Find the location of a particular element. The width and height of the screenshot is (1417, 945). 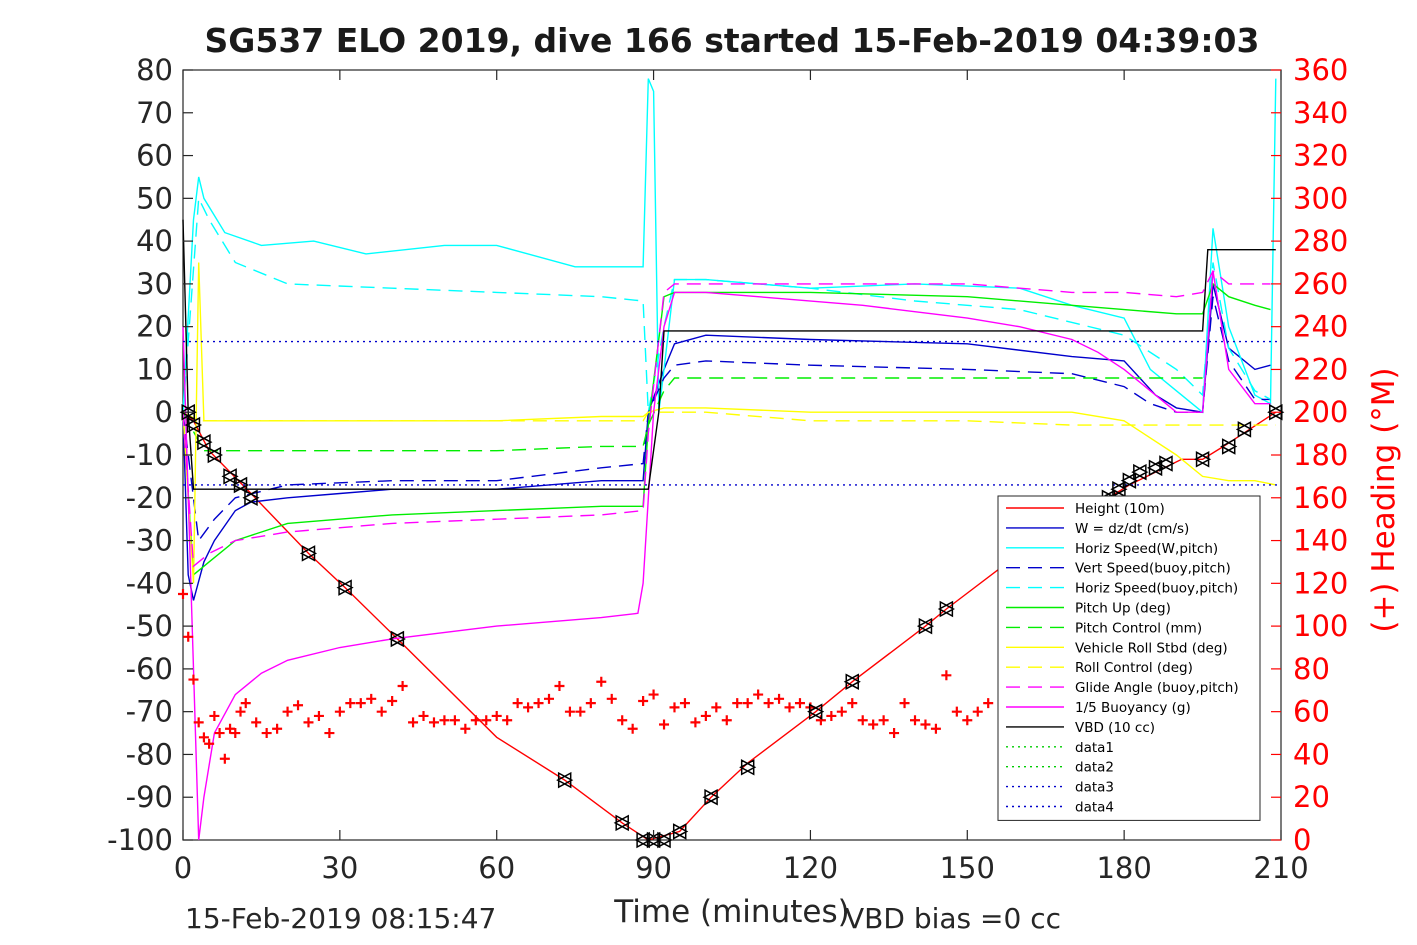

legend-label: VBD (10 cc) is located at coordinates (1115, 728).